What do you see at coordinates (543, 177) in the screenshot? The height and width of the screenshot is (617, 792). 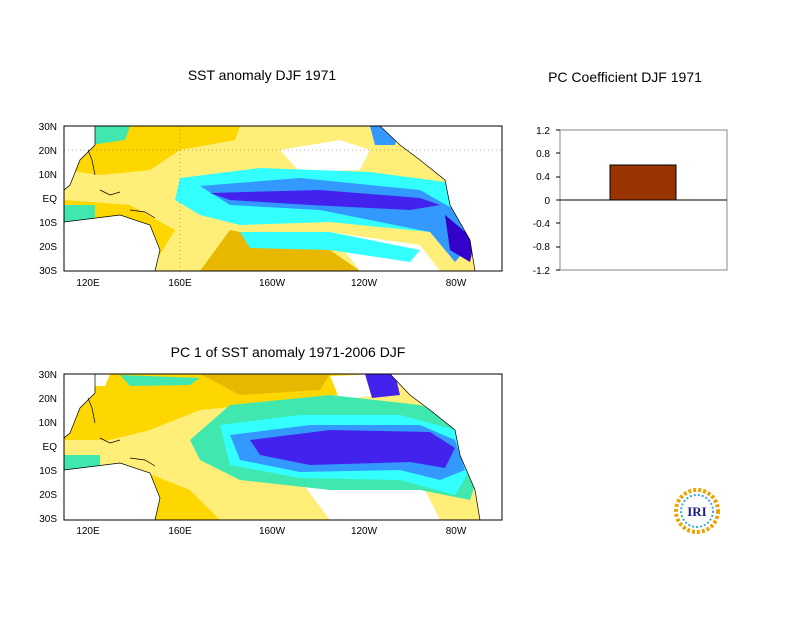 I see `bar-ytick: 0.4` at bounding box center [543, 177].